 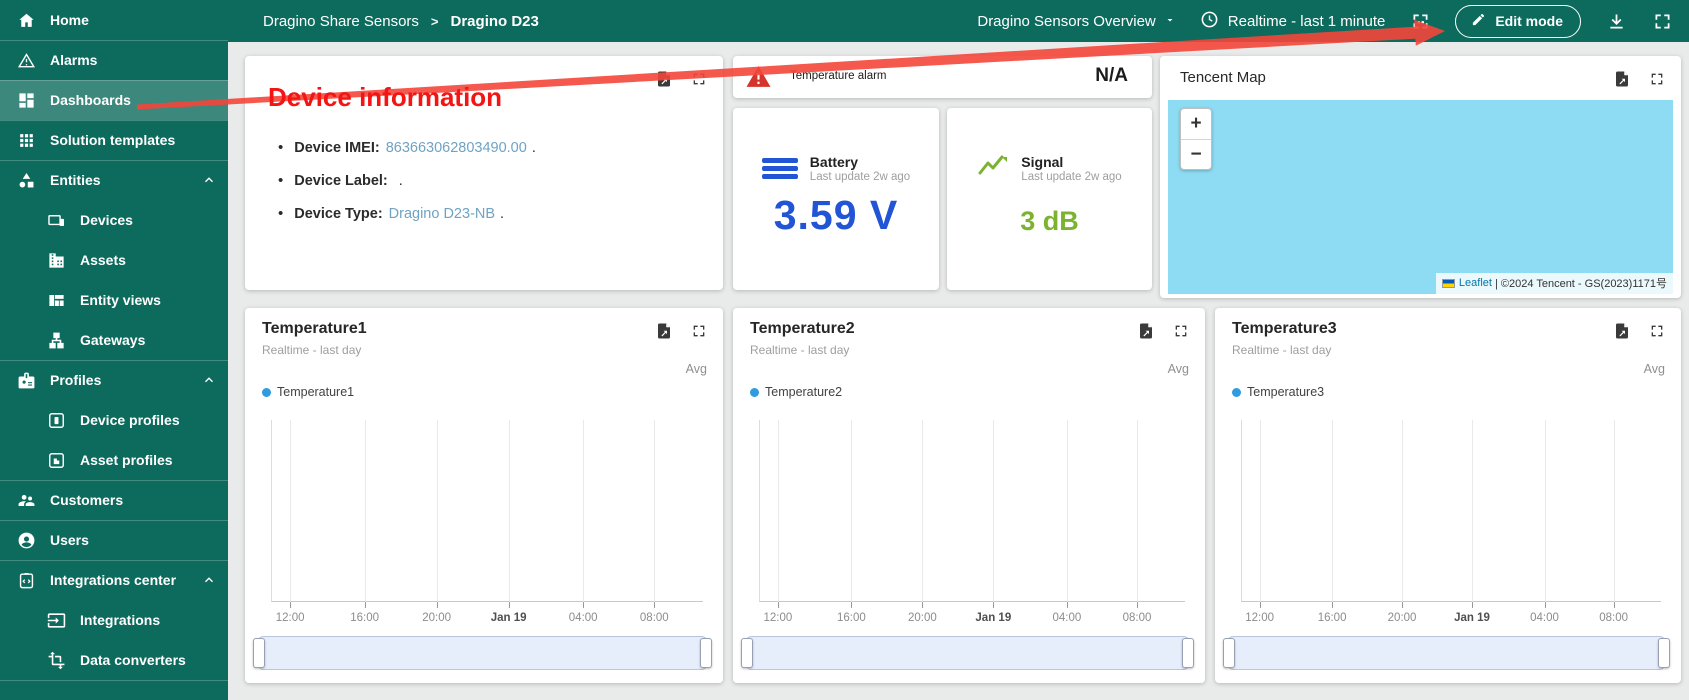 What do you see at coordinates (26, 100) in the screenshot?
I see `dashboards-icon` at bounding box center [26, 100].